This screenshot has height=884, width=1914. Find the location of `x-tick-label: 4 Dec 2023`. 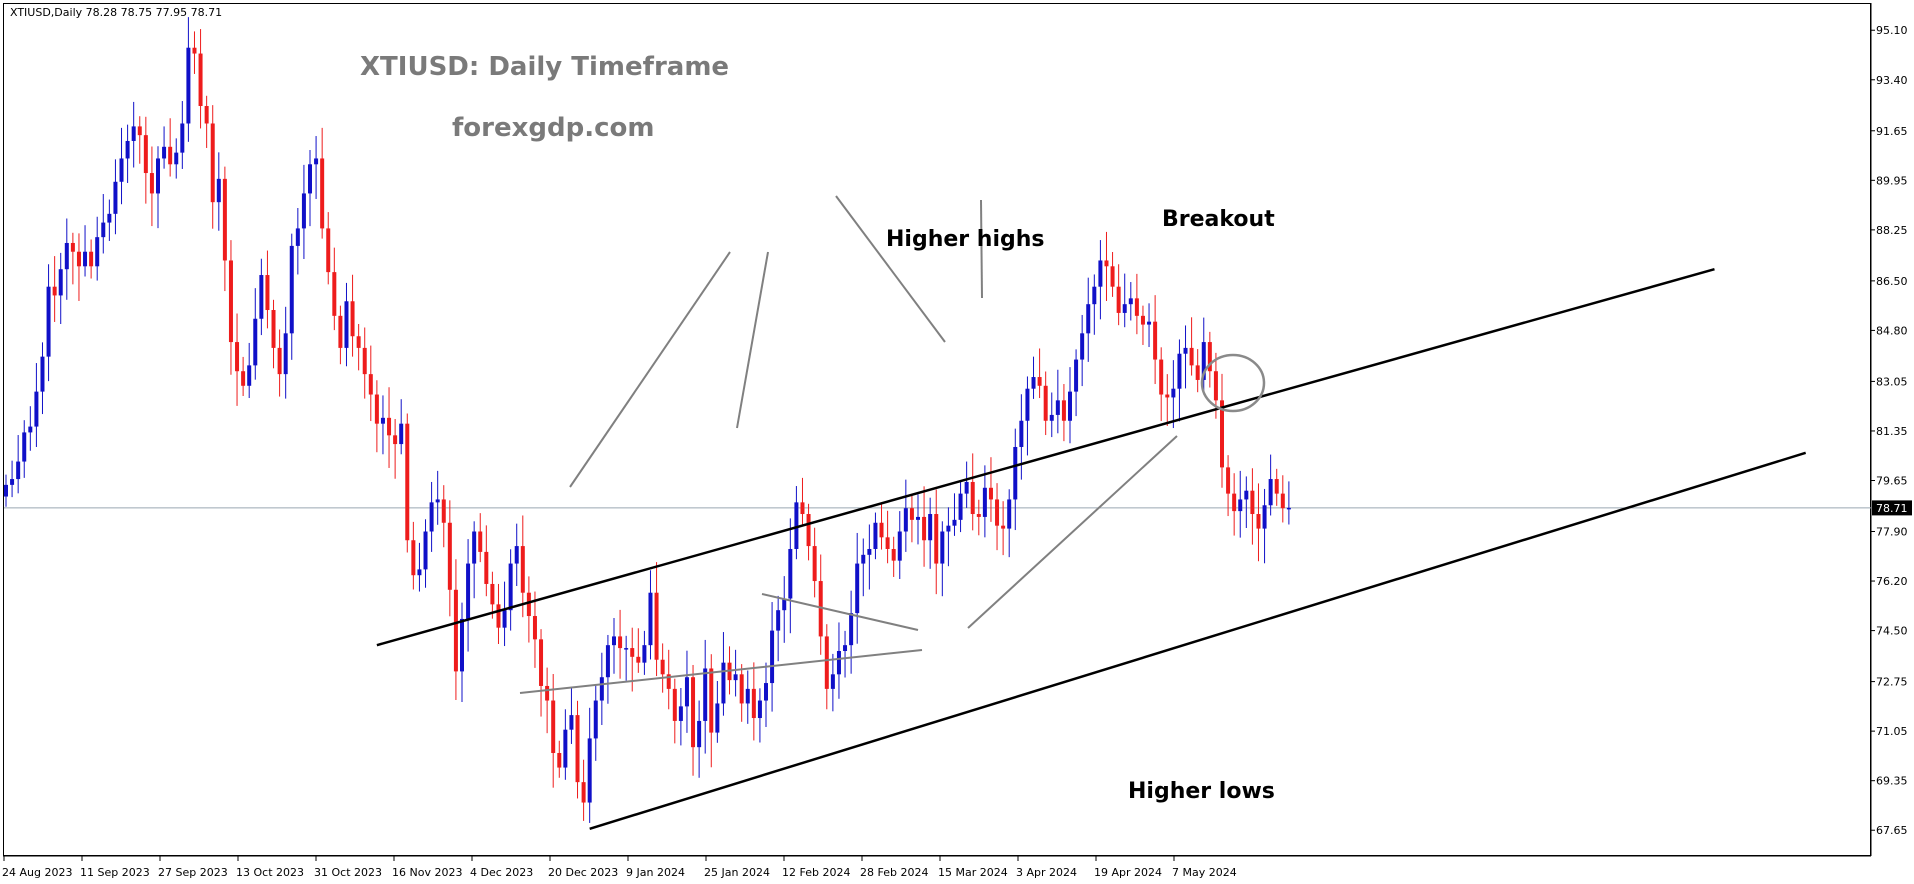

x-tick-label: 4 Dec 2023 is located at coordinates (501, 872).